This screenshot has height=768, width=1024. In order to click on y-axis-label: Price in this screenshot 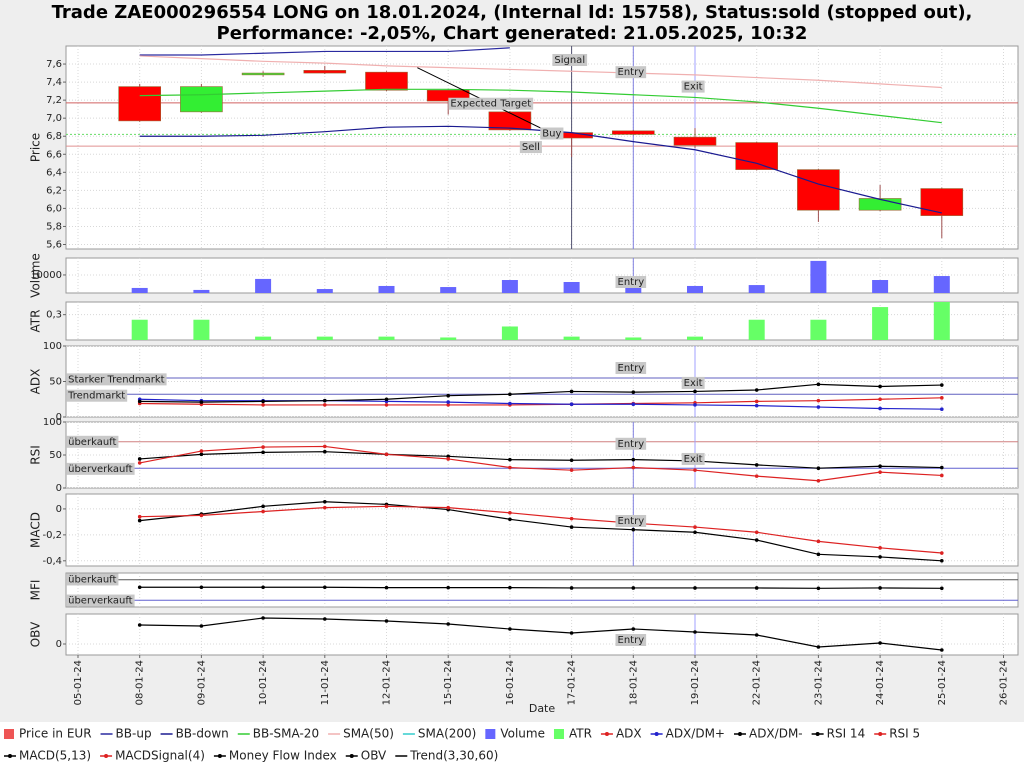, I will do `click(36, 147)`.